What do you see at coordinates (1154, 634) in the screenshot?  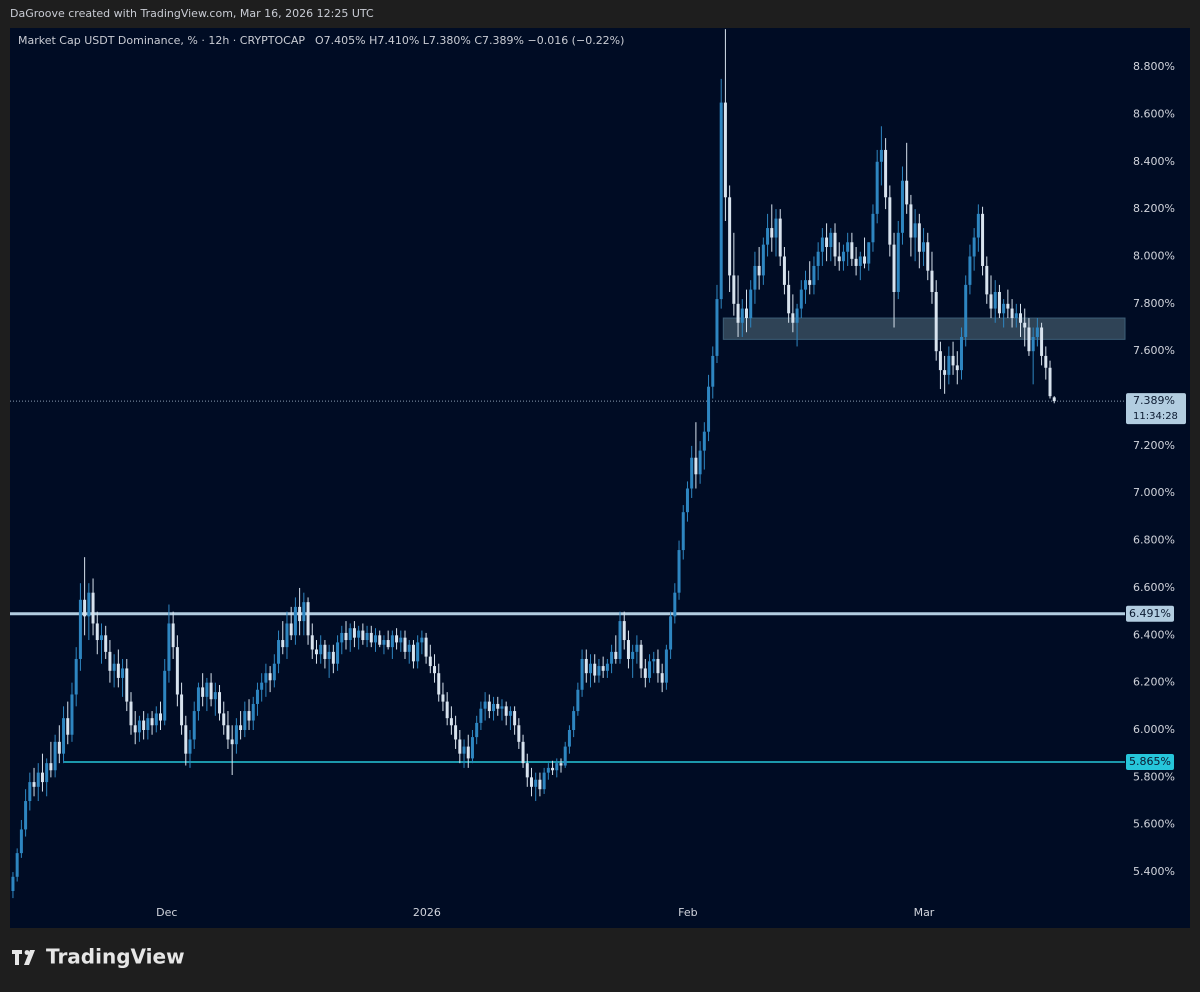 I see `y-tick-label: 6.400%` at bounding box center [1154, 634].